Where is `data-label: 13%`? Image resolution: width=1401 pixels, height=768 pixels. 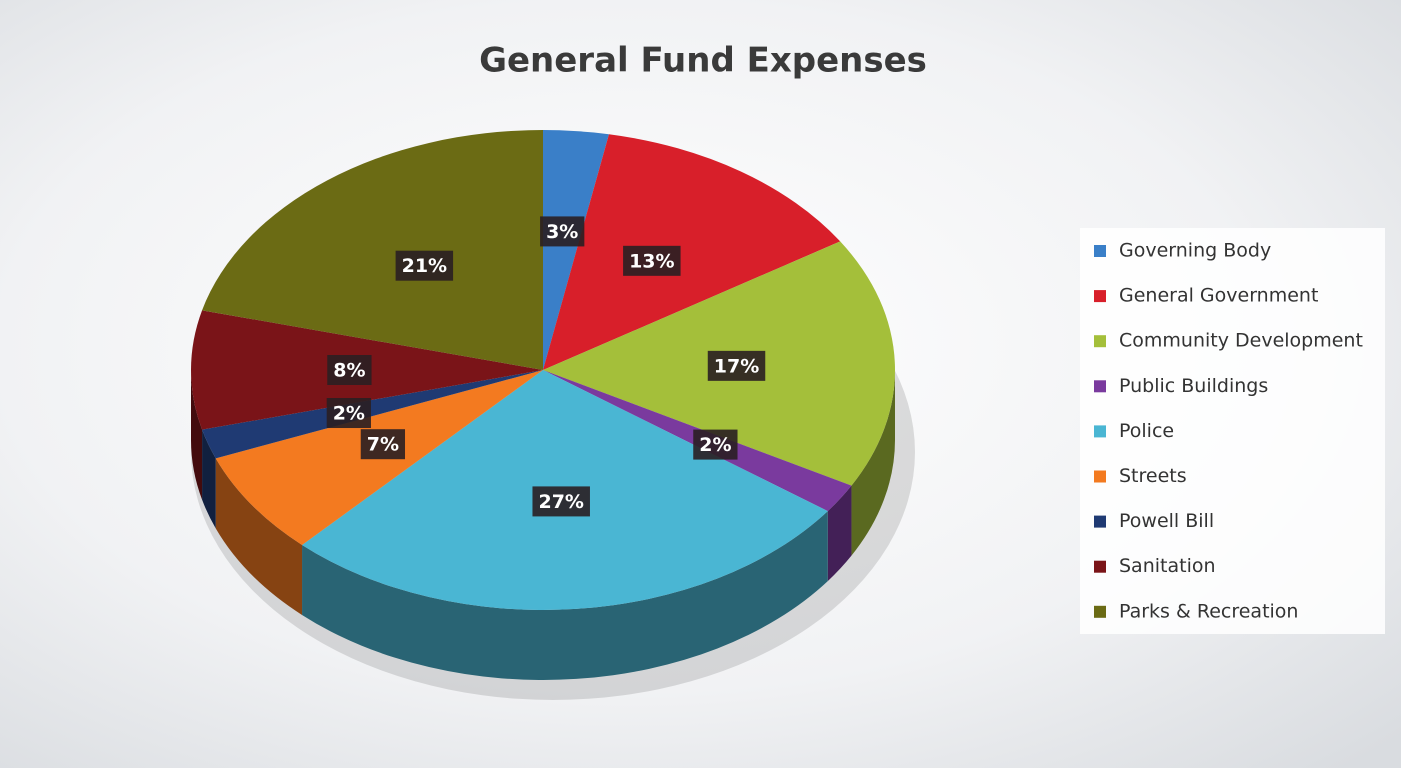
data-label: 13% is located at coordinates (651, 261).